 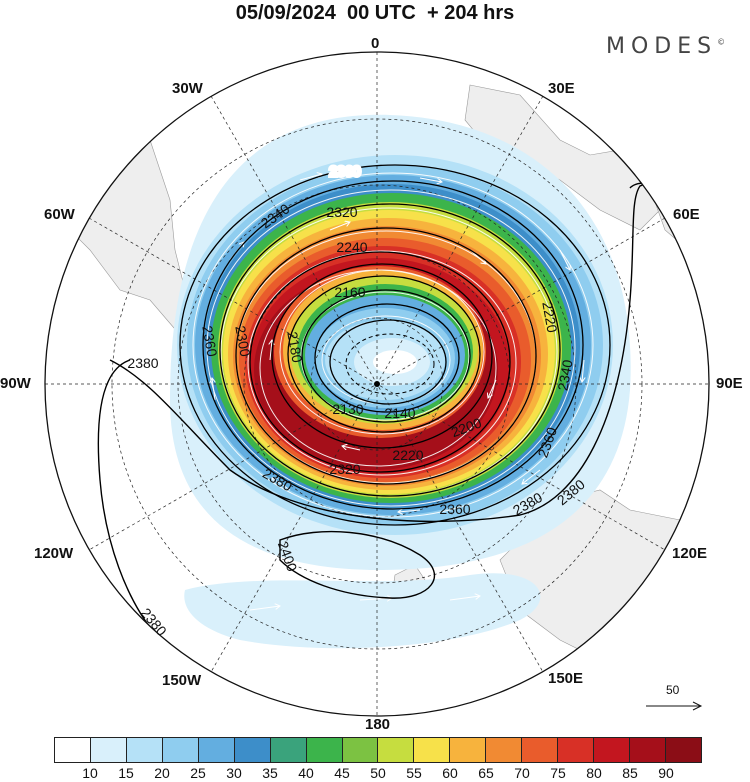 I want to click on contour-label-2220-south: 2220, so click(x=407, y=455).